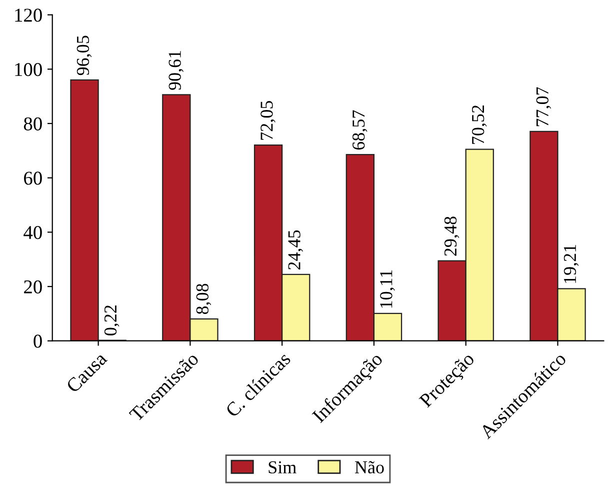 The width and height of the screenshot is (616, 494). What do you see at coordinates (295, 250) in the screenshot?
I see `data-label: 24,45` at bounding box center [295, 250].